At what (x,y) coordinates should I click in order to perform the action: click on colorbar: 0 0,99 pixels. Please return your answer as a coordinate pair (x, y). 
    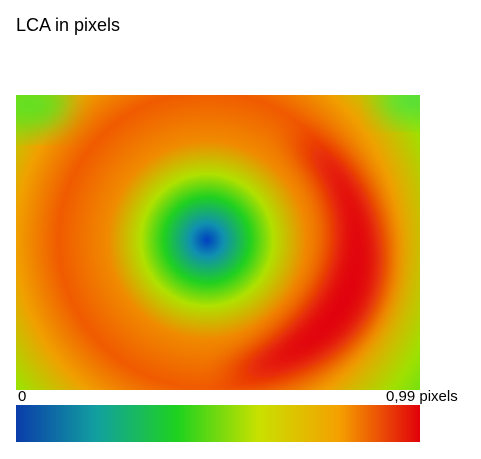
    Looking at the image, I should click on (237, 415).